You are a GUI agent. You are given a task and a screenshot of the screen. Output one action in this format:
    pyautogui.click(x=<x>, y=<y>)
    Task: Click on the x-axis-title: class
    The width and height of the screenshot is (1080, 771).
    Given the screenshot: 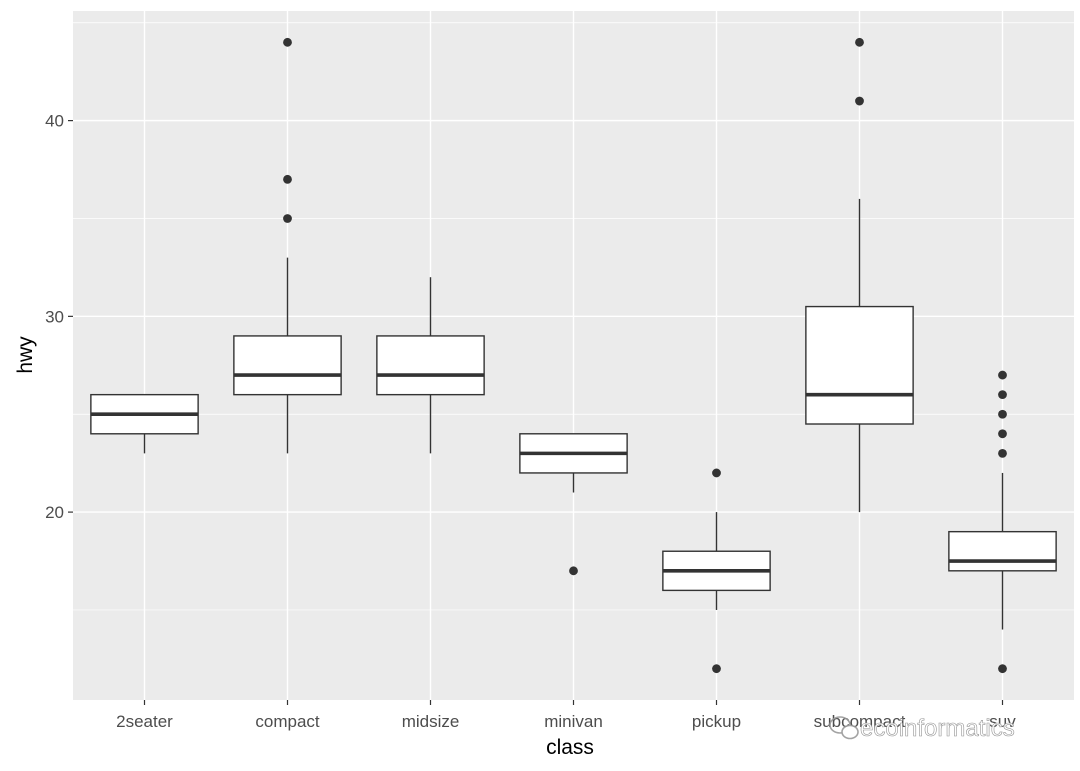 What is the action you would take?
    pyautogui.click(x=570, y=747)
    